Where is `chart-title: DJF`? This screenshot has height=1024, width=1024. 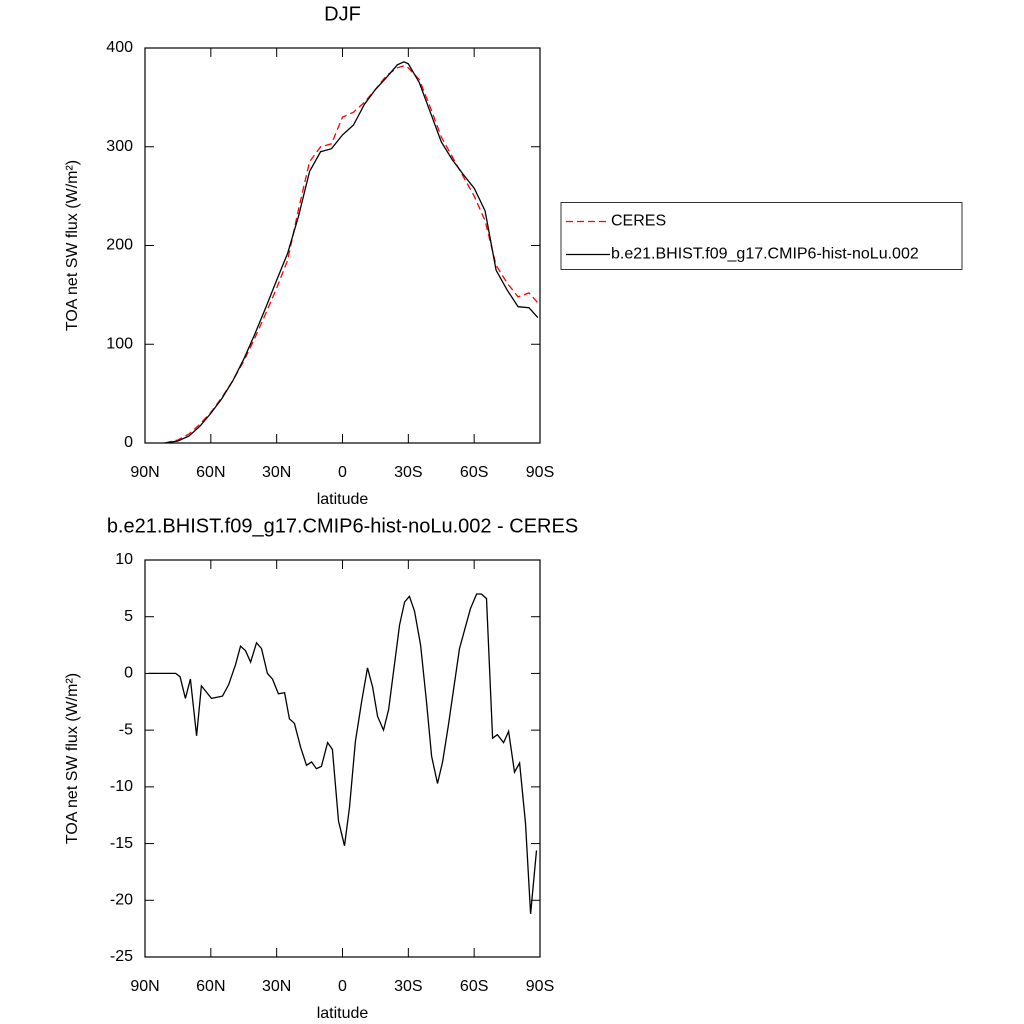 chart-title: DJF is located at coordinates (342, 14).